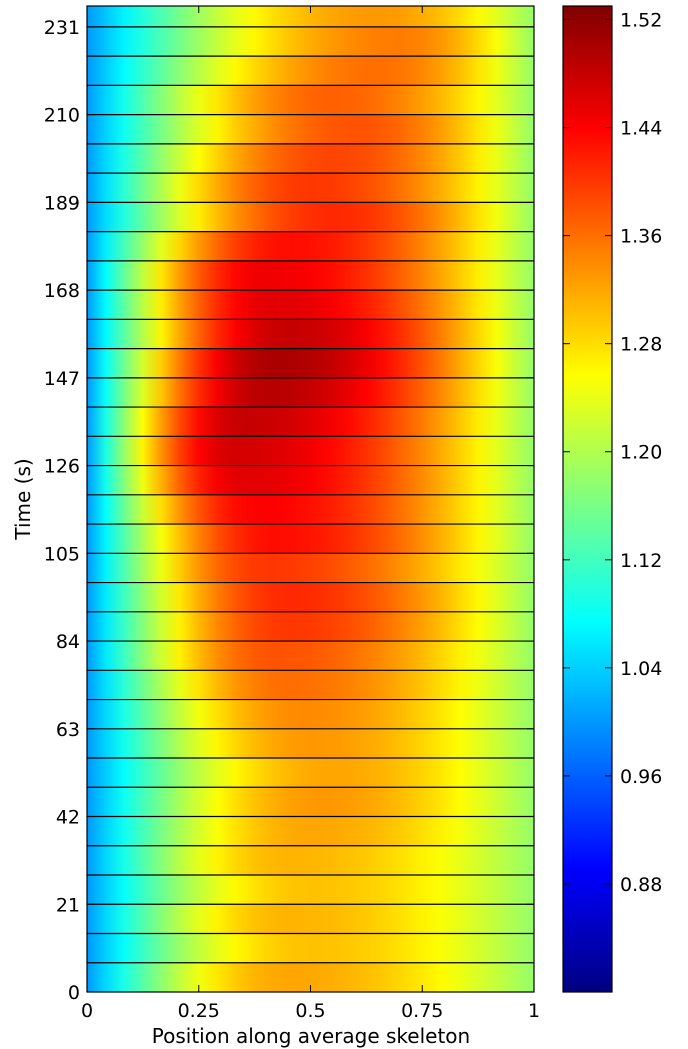 Image resolution: width=688 pixels, height=1049 pixels. Describe the element at coordinates (641, 237) in the screenshot. I see `colorbar-tick-label: 1.36` at that location.